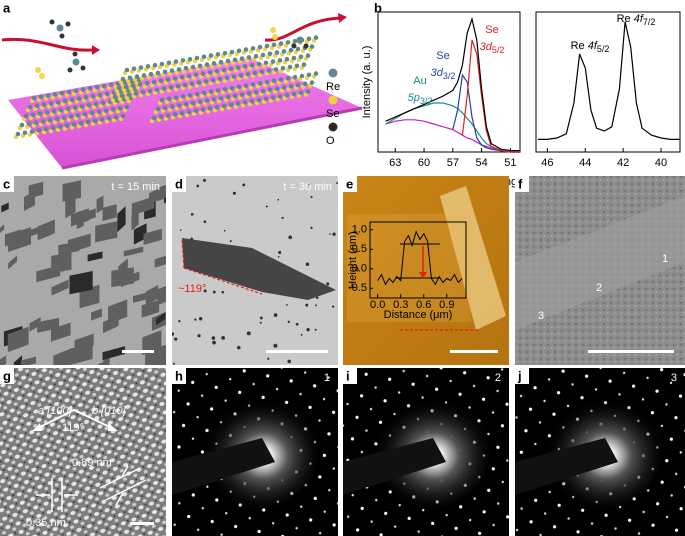 The height and width of the screenshot is (536, 685). What do you see at coordinates (83, 270) in the screenshot?
I see `panel-c` at bounding box center [83, 270].